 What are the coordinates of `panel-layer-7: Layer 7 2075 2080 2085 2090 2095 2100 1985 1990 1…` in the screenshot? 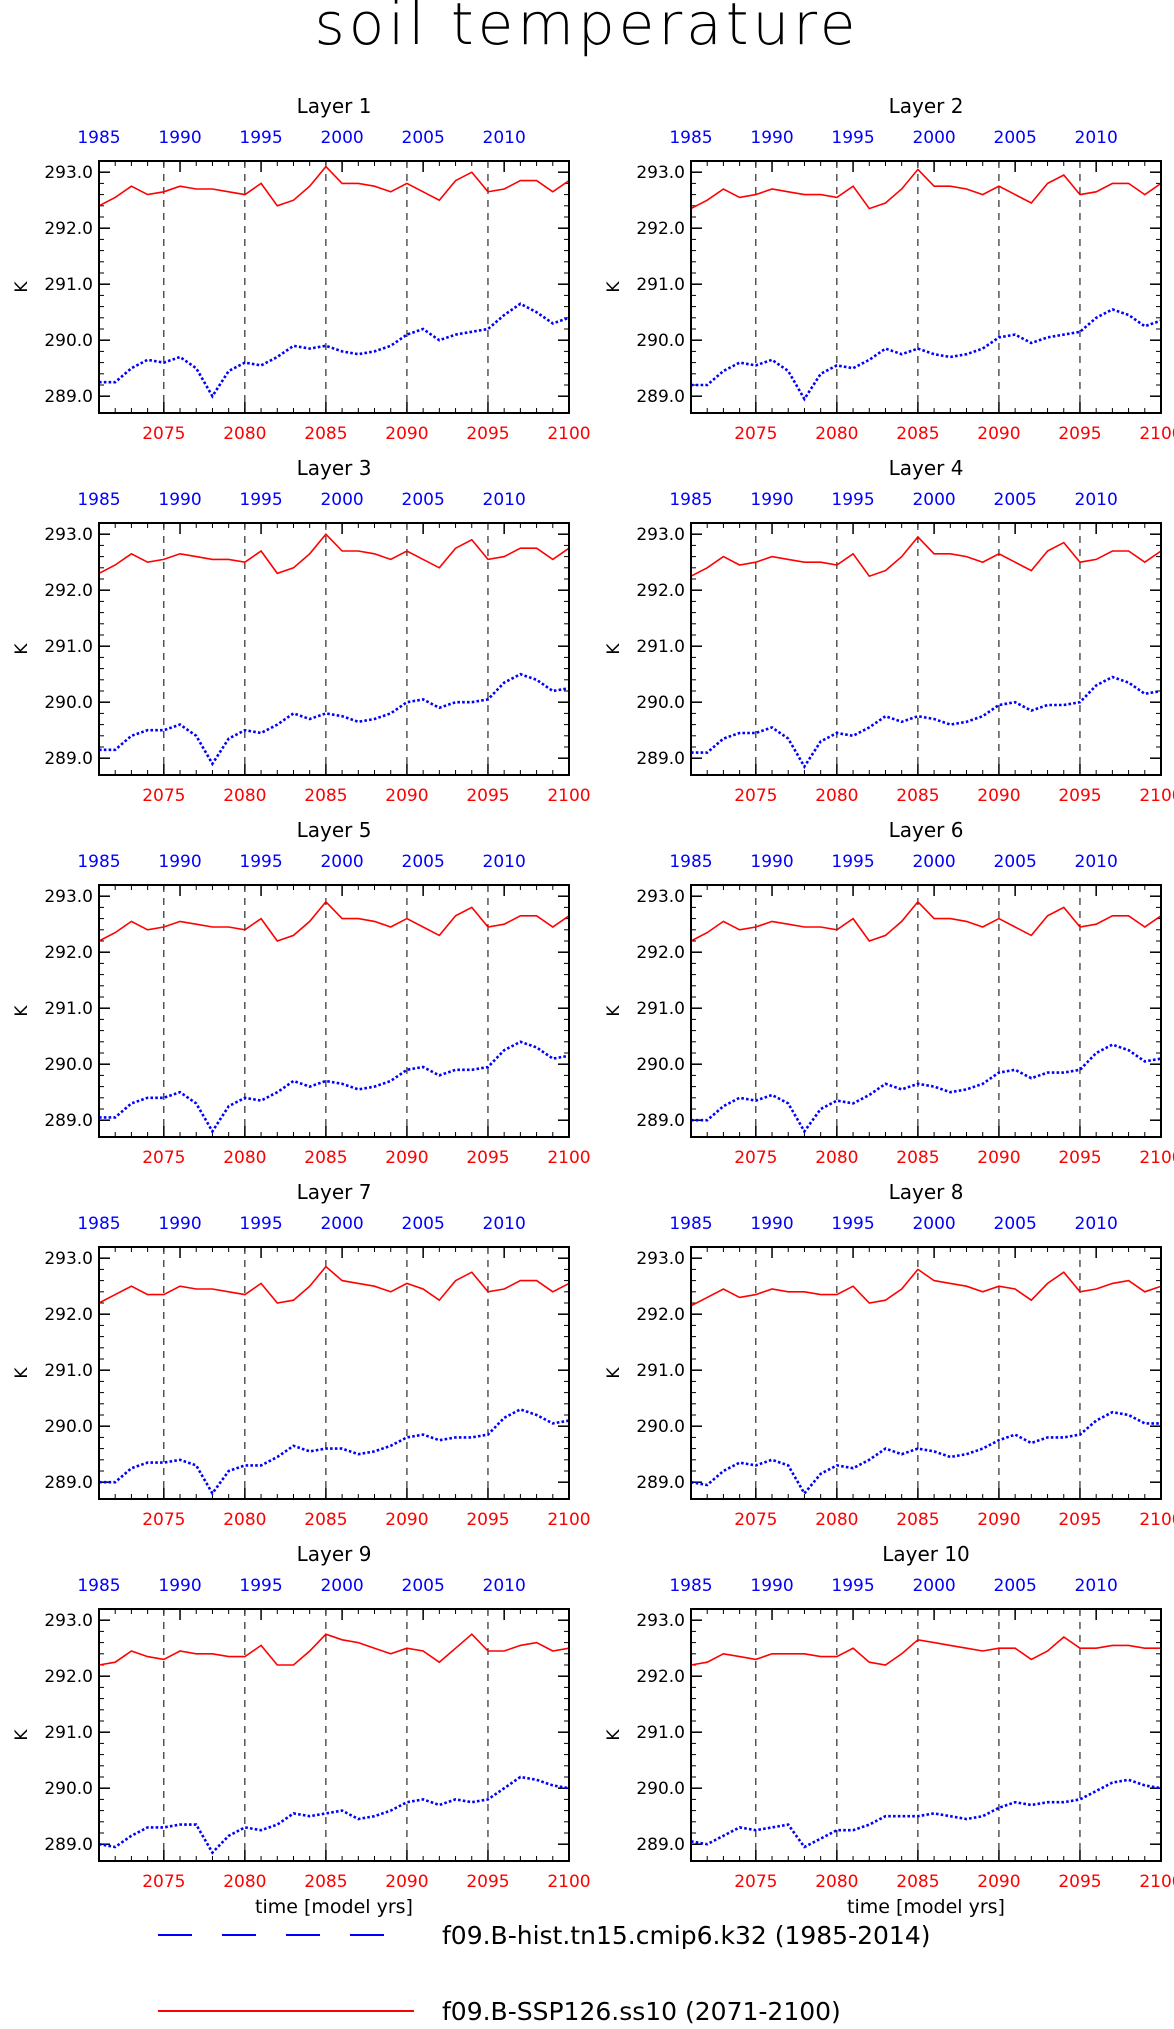 It's located at (301, 1355).